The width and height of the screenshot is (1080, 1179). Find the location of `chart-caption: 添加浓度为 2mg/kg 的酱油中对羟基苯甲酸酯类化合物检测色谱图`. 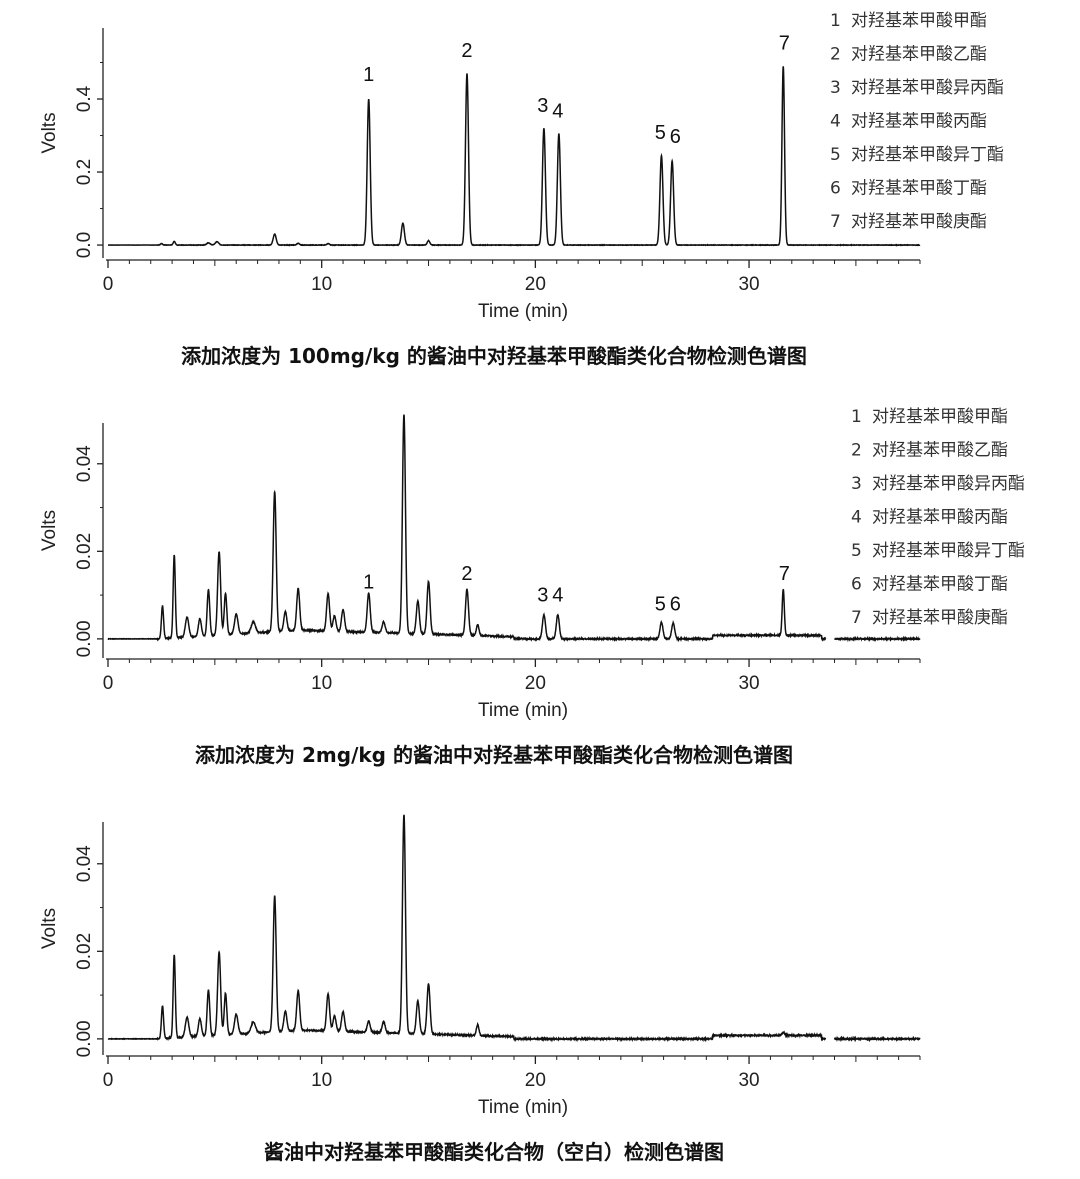

chart-caption: 添加浓度为 2mg/kg 的酱油中对羟基苯甲酸酯类化合物检测色谱图 is located at coordinates (494, 755).